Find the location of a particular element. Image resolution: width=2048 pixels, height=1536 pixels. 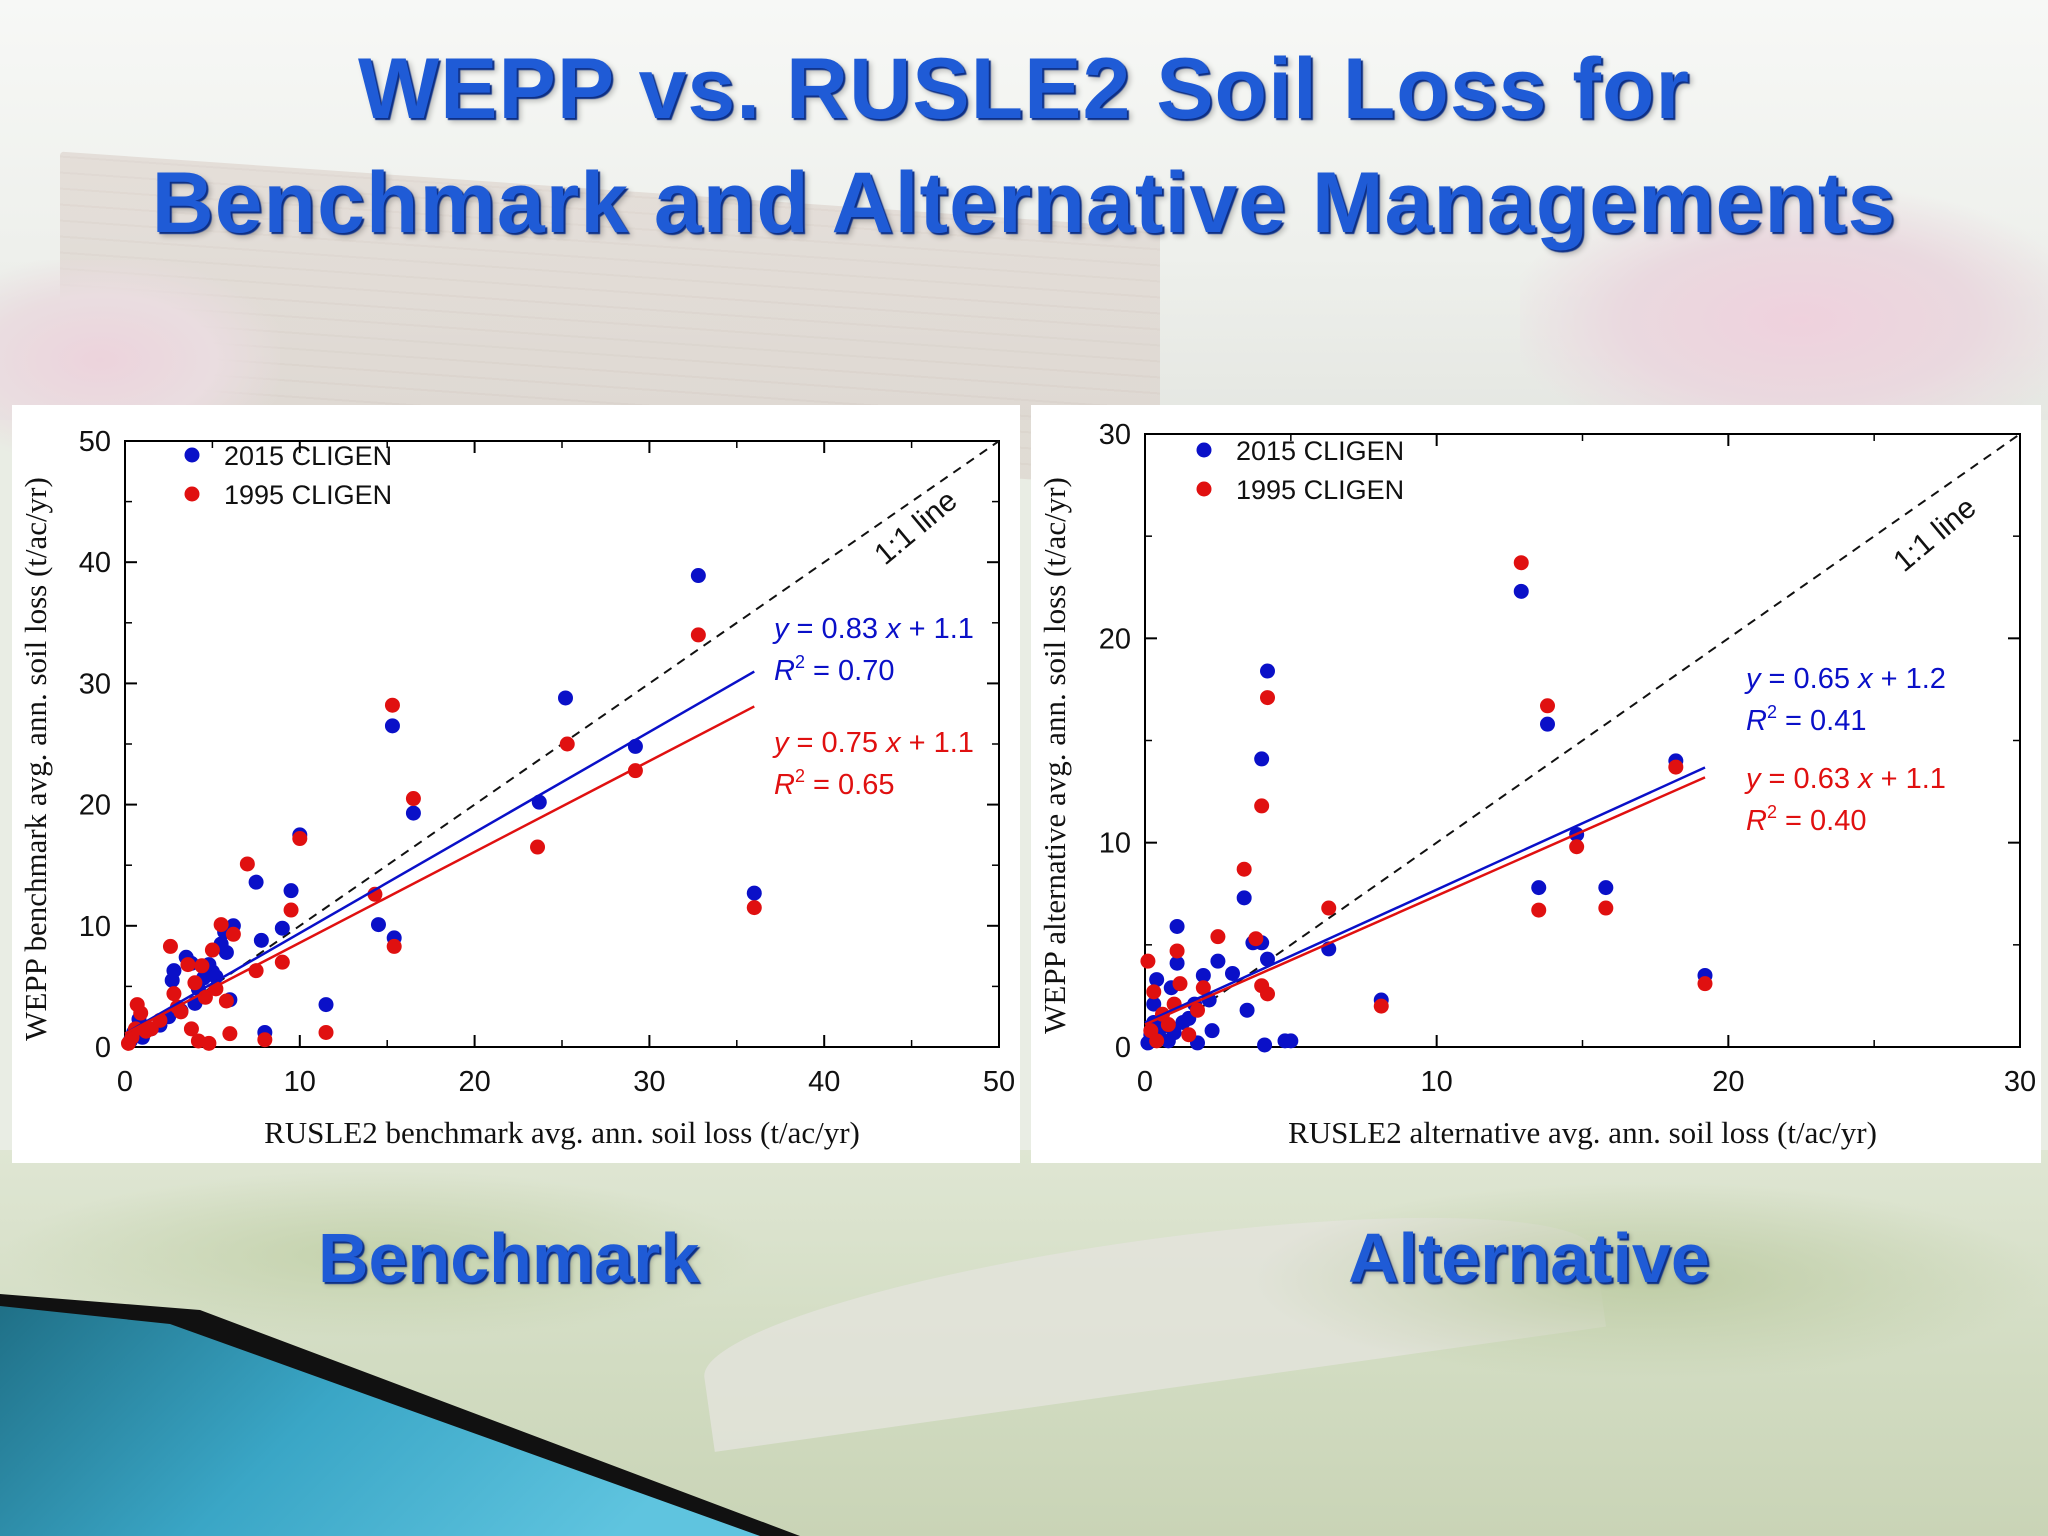

y-tick-label: 0 is located at coordinates (103, 1048).